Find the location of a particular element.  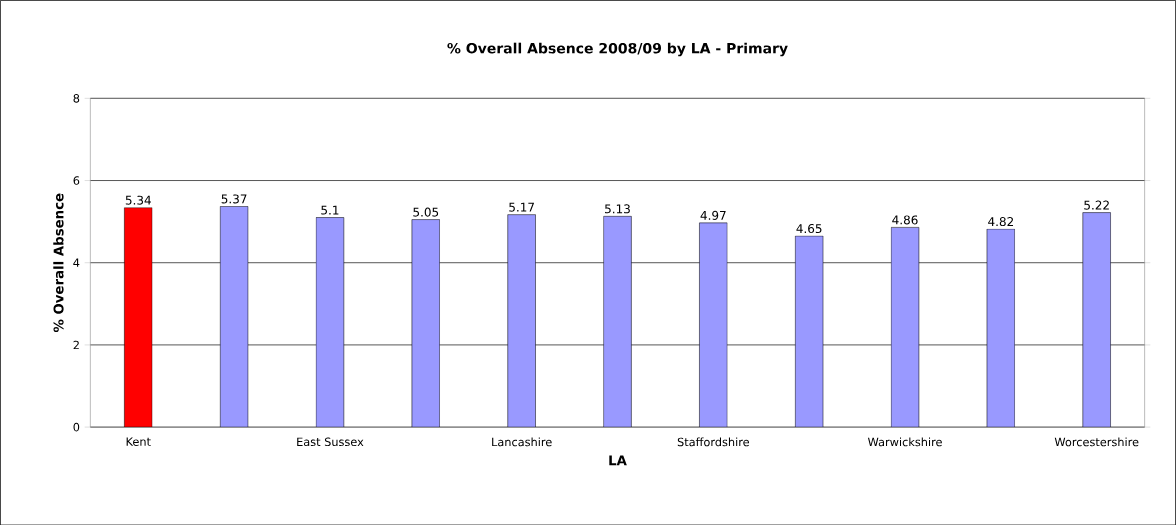

data-label: 5.37 is located at coordinates (234, 199).